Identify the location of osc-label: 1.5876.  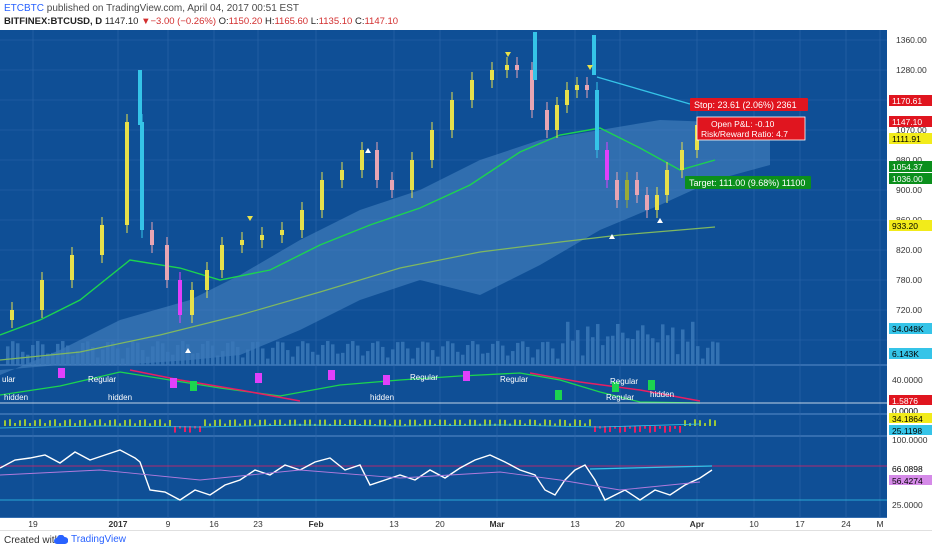
(905, 401).